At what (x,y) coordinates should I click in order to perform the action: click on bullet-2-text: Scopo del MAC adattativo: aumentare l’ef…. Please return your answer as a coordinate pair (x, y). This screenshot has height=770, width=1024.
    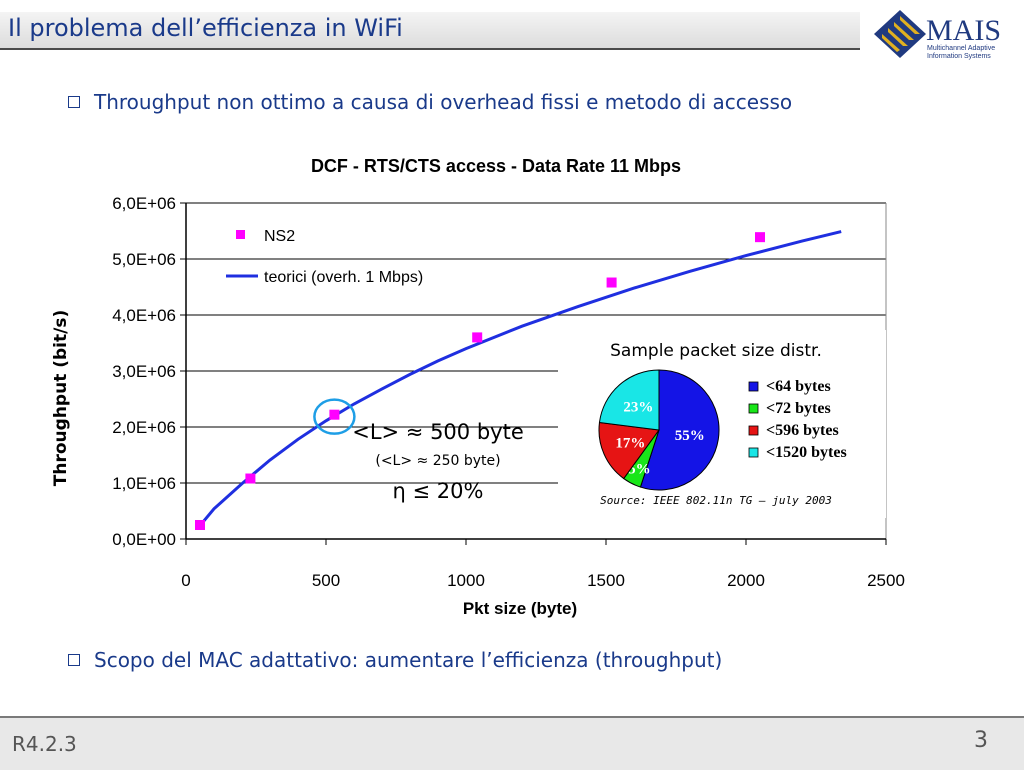
    Looking at the image, I should click on (408, 660).